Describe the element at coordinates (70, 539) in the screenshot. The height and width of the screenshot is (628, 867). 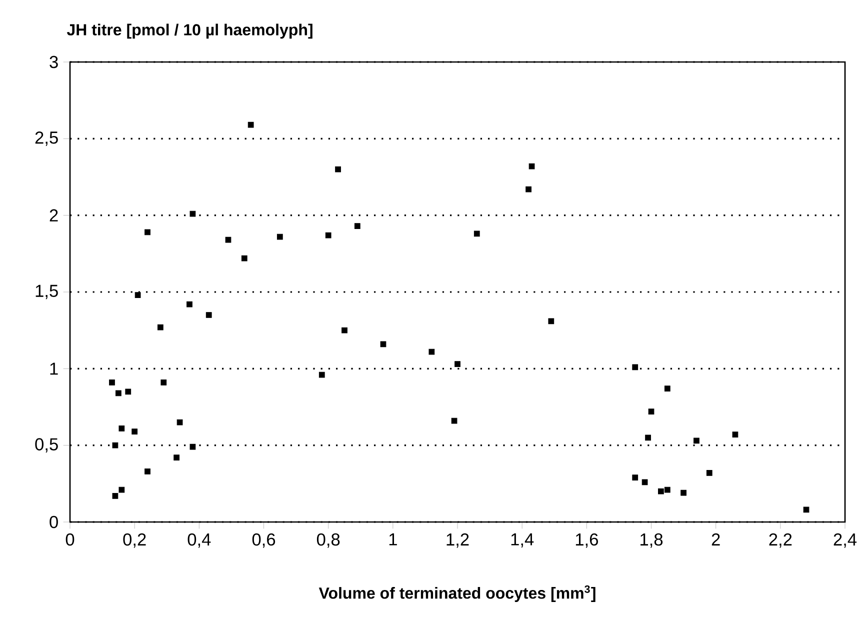
I see `x-tick-label: 0` at that location.